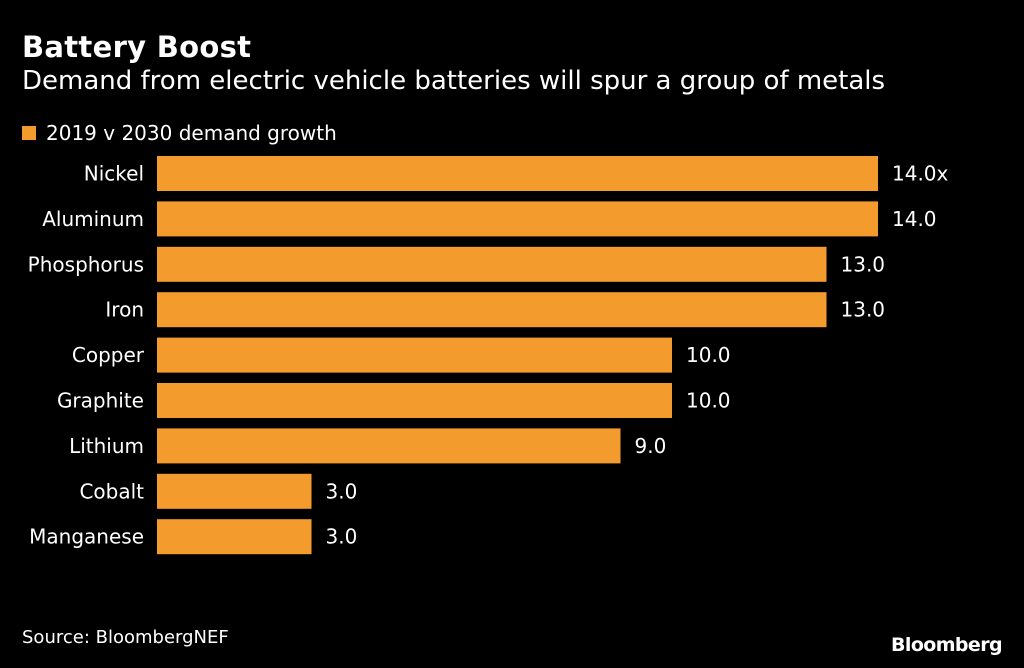  What do you see at coordinates (492, 264) in the screenshot?
I see `bar-phosphorus` at bounding box center [492, 264].